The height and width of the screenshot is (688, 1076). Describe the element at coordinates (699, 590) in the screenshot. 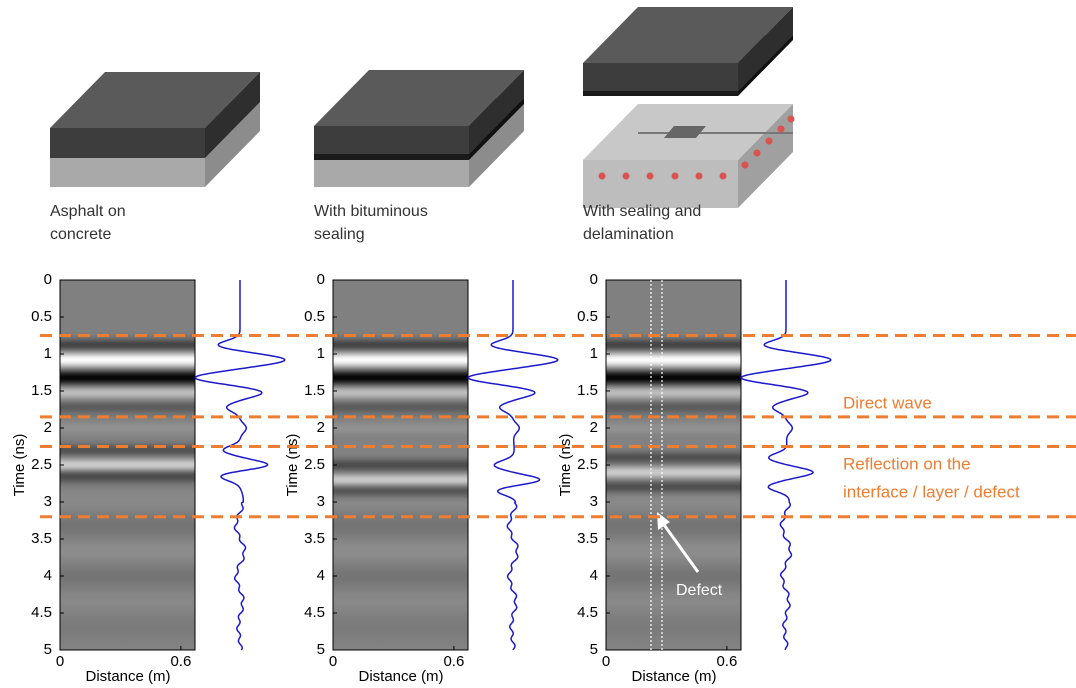

I see `defect-label: Defect` at that location.